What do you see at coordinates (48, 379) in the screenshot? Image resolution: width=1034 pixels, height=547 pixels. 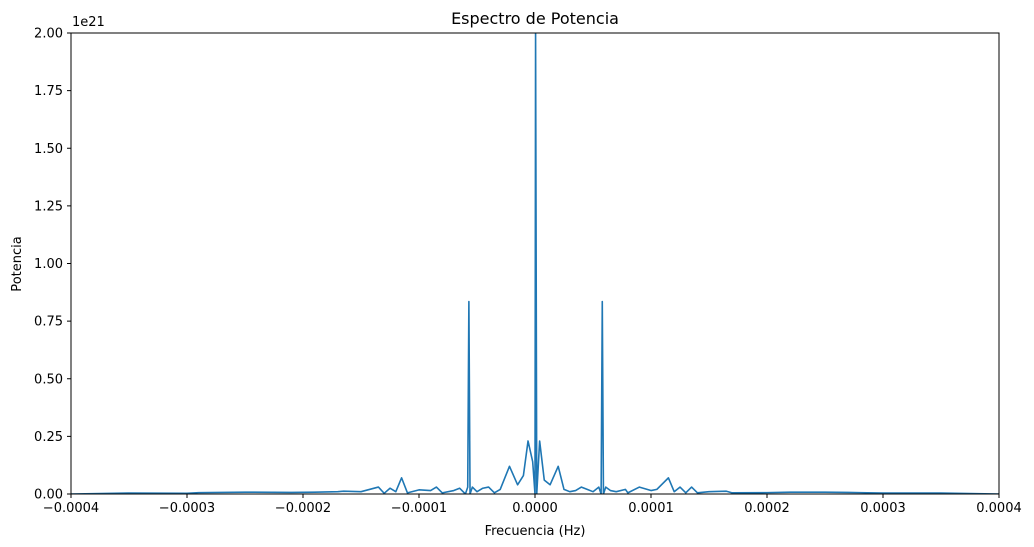 I see `y-tick-label: 0.50` at bounding box center [48, 379].